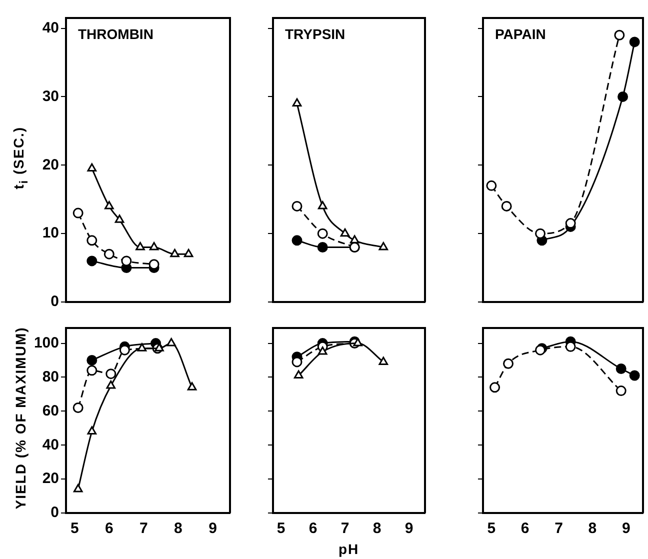 This screenshot has height=559, width=648. I want to click on y-tick-label: 60, so click(50, 411).